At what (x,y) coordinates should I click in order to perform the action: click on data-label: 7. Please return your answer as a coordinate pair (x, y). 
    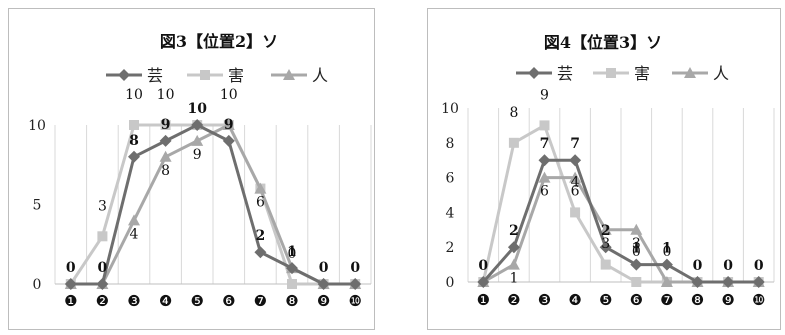
    Looking at the image, I should click on (545, 144).